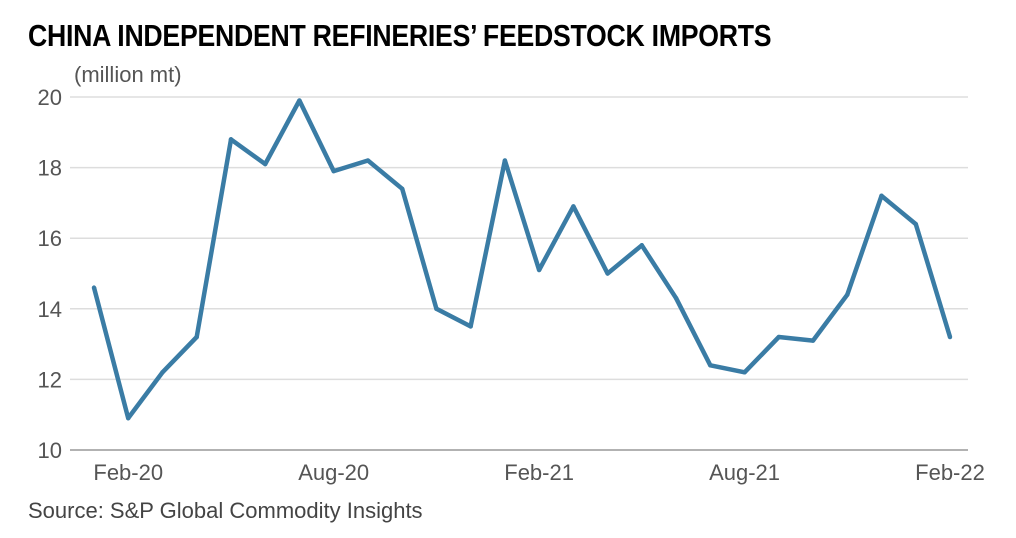  Describe the element at coordinates (128, 472) in the screenshot. I see `x-tick-label: Feb-20` at that location.